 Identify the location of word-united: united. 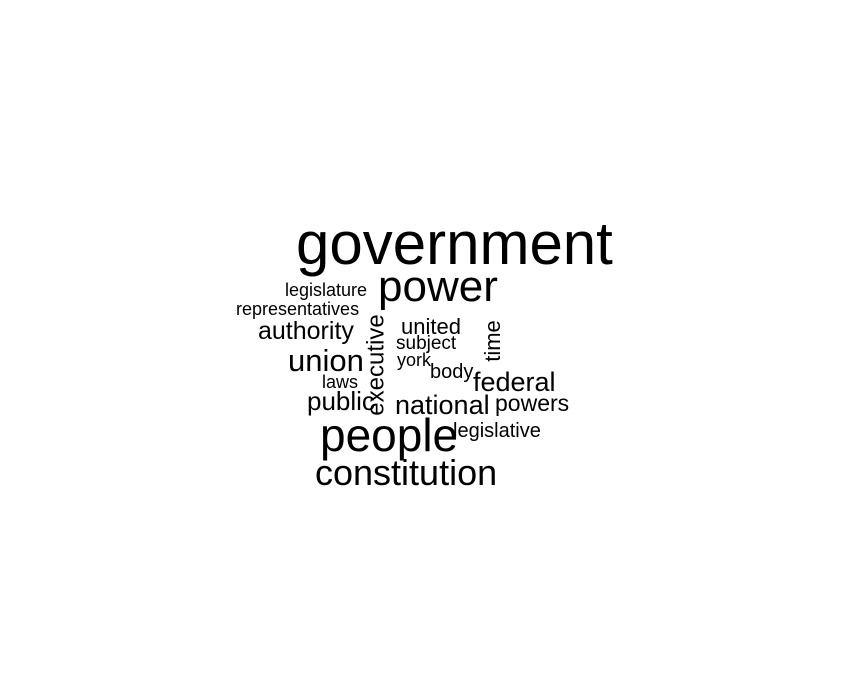
(431, 326).